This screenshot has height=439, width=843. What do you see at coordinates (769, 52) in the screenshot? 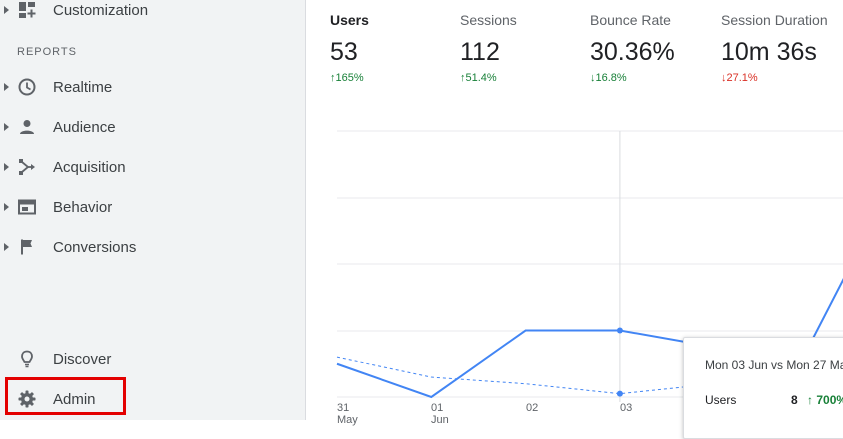
I see `metric-value: 10m 36s` at bounding box center [769, 52].